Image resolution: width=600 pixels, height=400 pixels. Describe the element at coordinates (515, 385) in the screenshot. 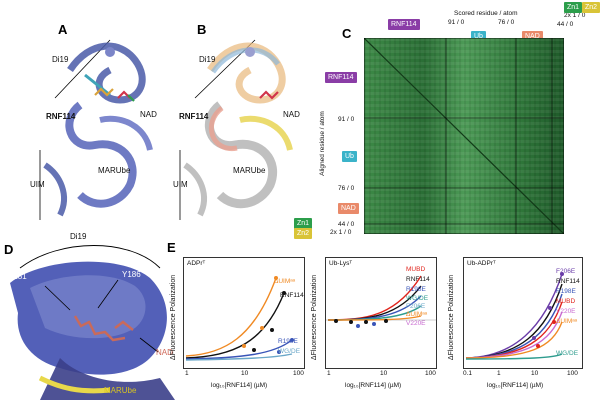

I see `plot3-xlabel: log₁₀[RNF114] (µM)` at that location.